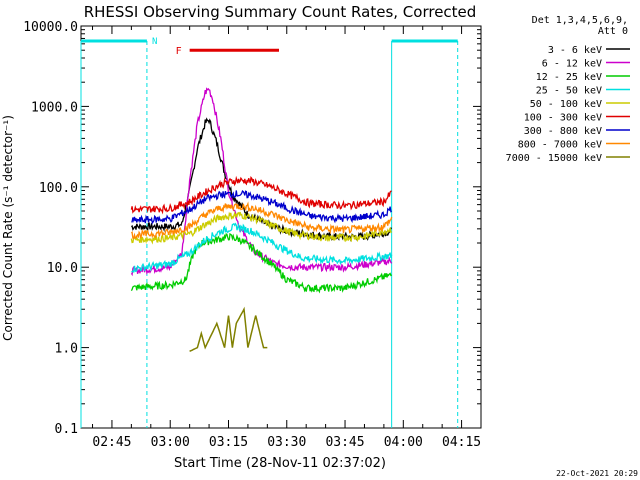  What do you see at coordinates (563, 118) in the screenshot?
I see `legend-label-5: 100 - 300 keV` at bounding box center [563, 118].